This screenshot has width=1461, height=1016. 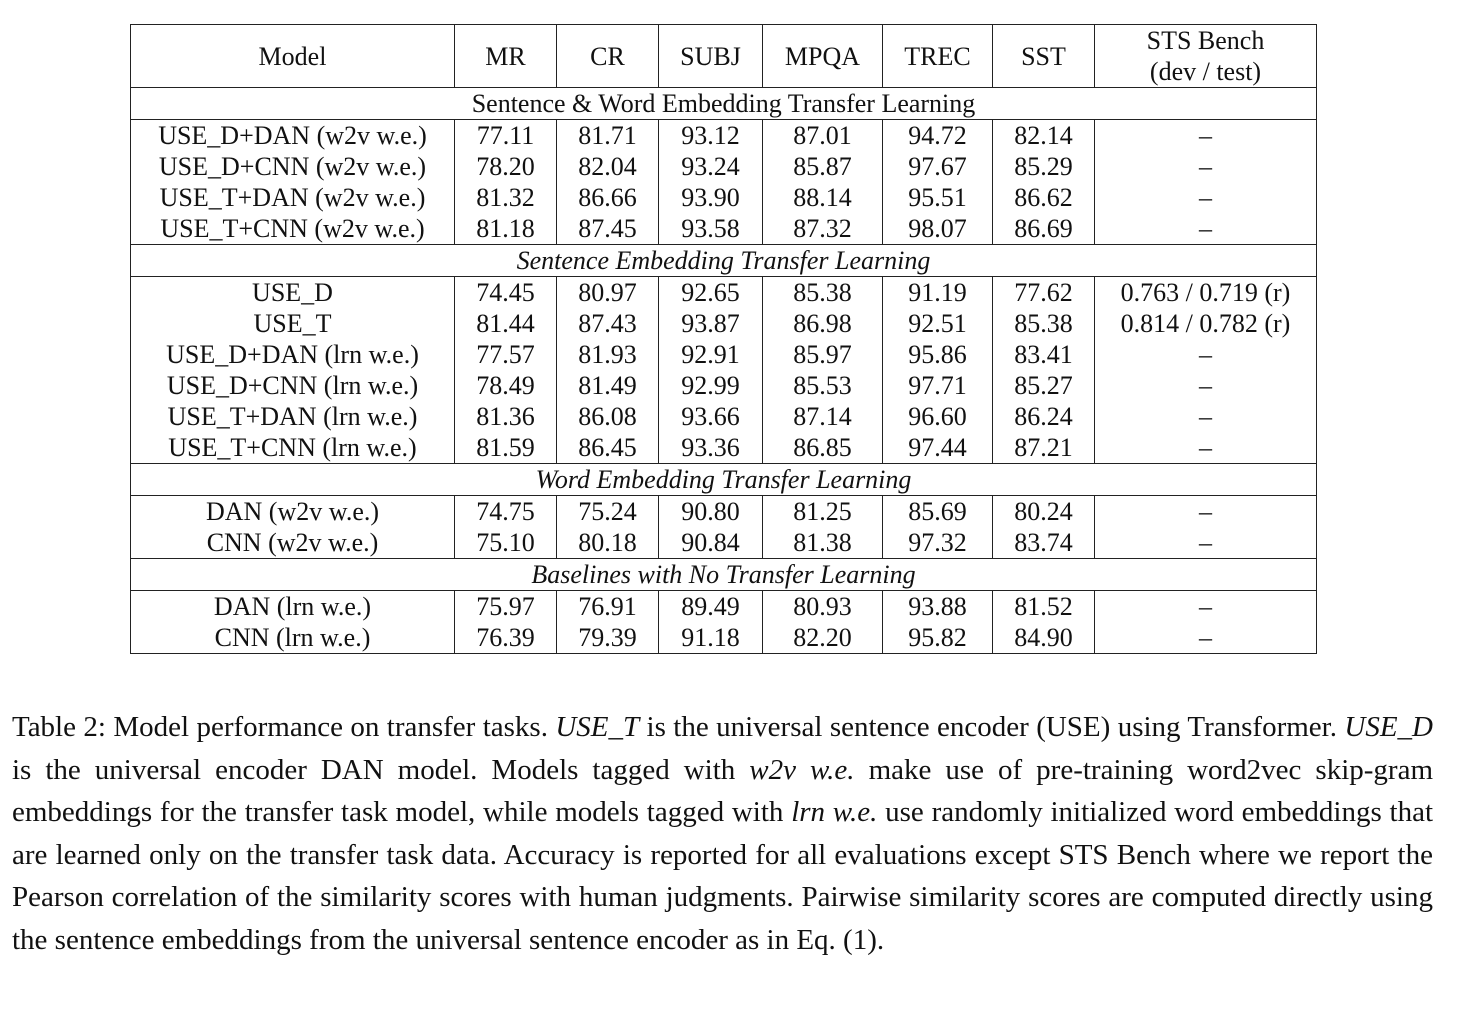 I want to click on score-cell: 85.97, so click(x=822, y=354).